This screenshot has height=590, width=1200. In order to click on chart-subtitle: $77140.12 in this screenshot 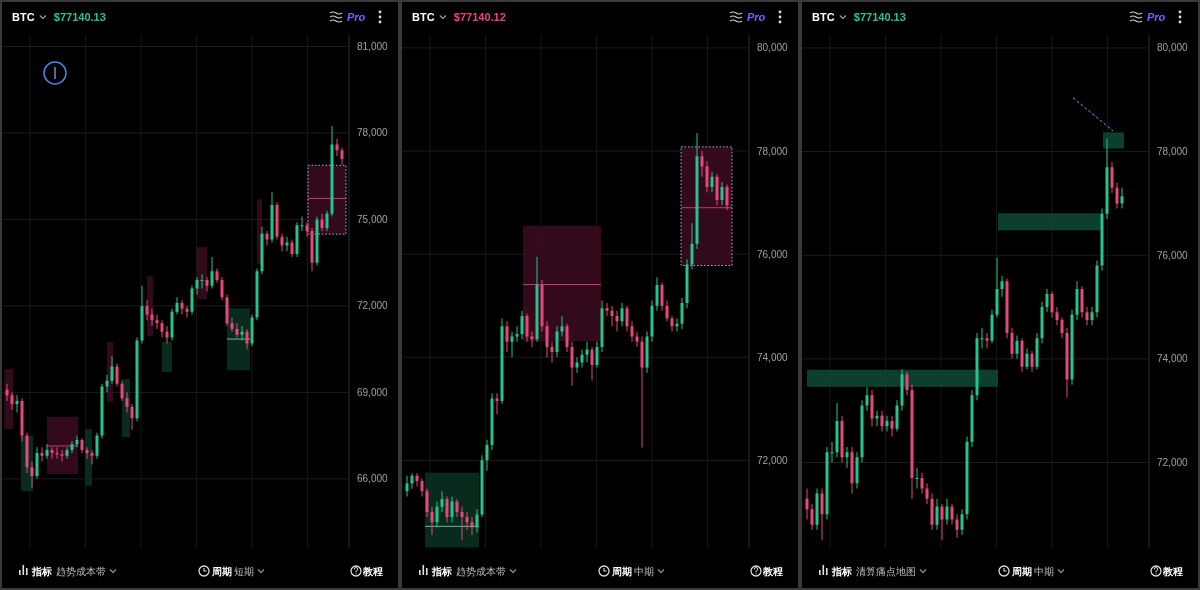, I will do `click(479, 17)`.